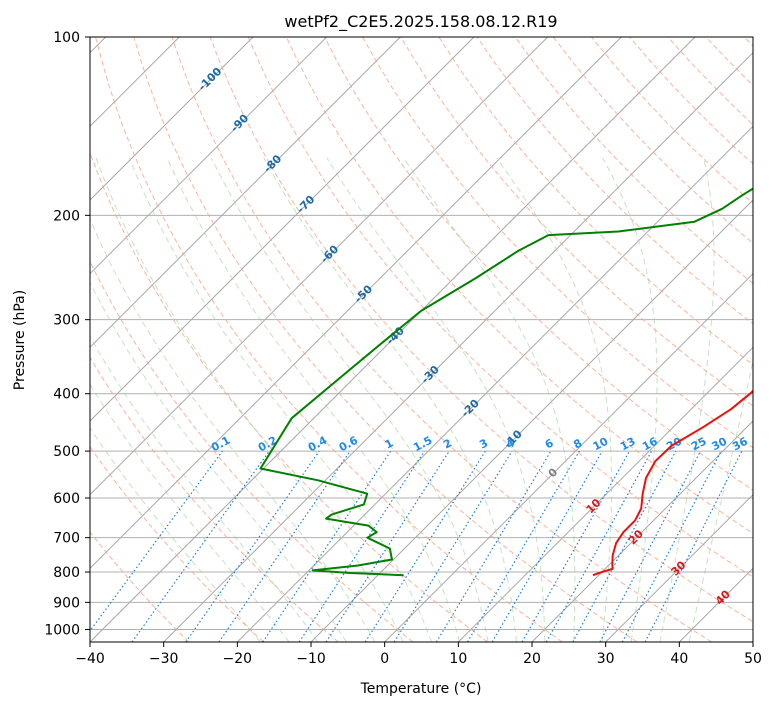 This screenshot has width=775, height=708. Describe the element at coordinates (601, 443) in the screenshot. I see `mixing-ratio-label: 10` at that location.